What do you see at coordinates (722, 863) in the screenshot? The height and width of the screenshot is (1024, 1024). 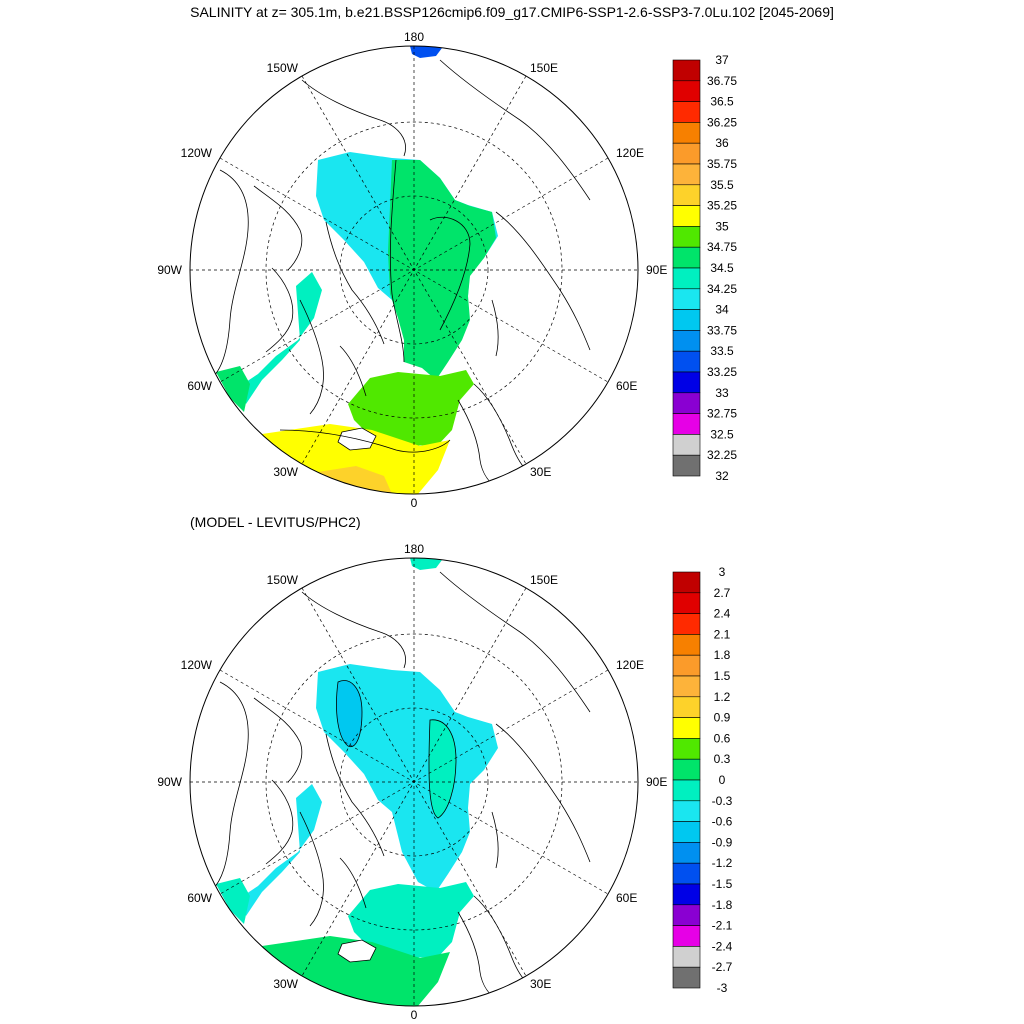 I see `colorbar-label: -1.2` at bounding box center [722, 863].